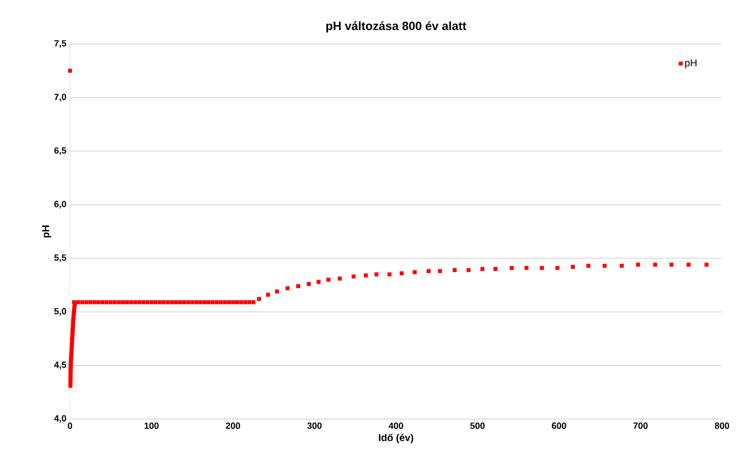 The width and height of the screenshot is (736, 470). I want to click on legend-label: pH, so click(690, 63).